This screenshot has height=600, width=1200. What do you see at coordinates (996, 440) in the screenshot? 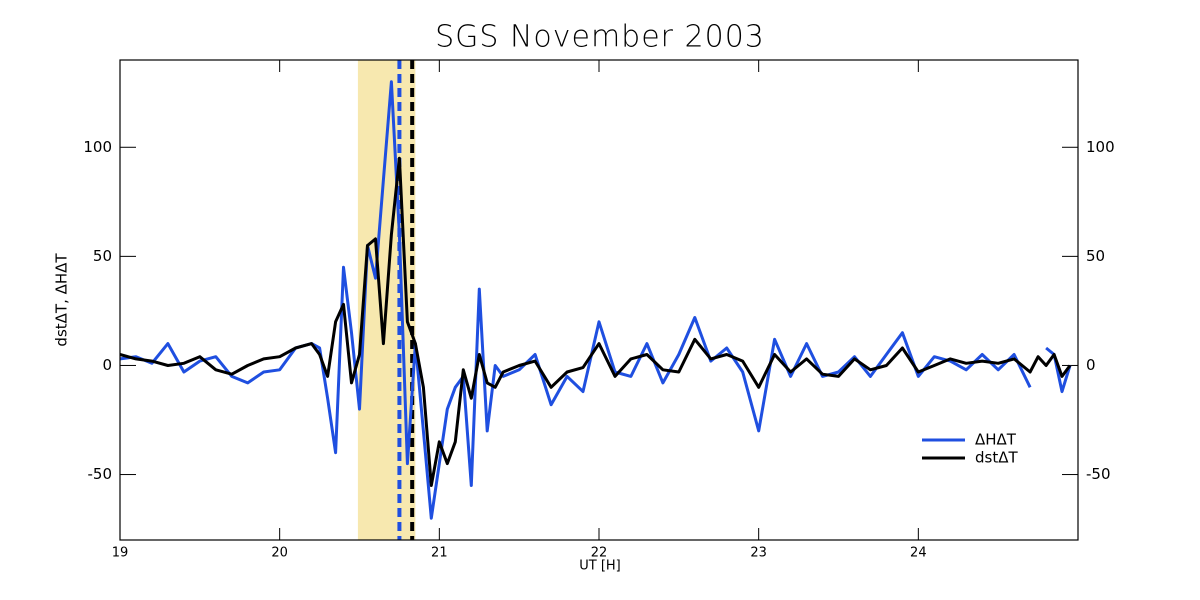
I see `legend-label: ΔHΔT` at bounding box center [996, 440].